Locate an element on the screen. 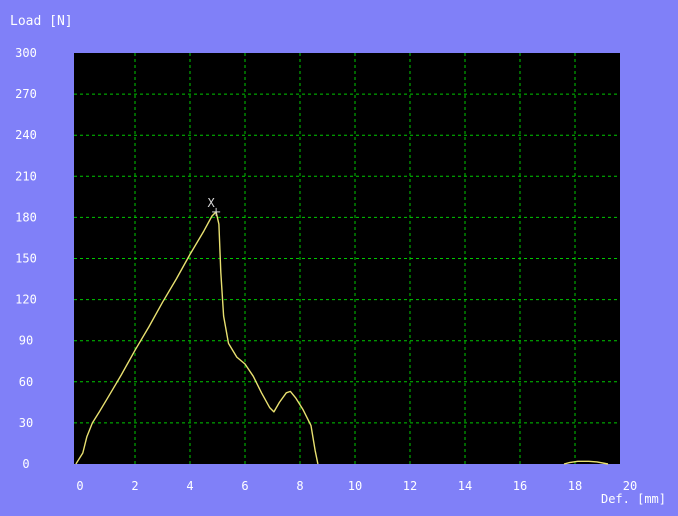 The width and height of the screenshot is (678, 516). y-tick-label: 240 is located at coordinates (26, 135).